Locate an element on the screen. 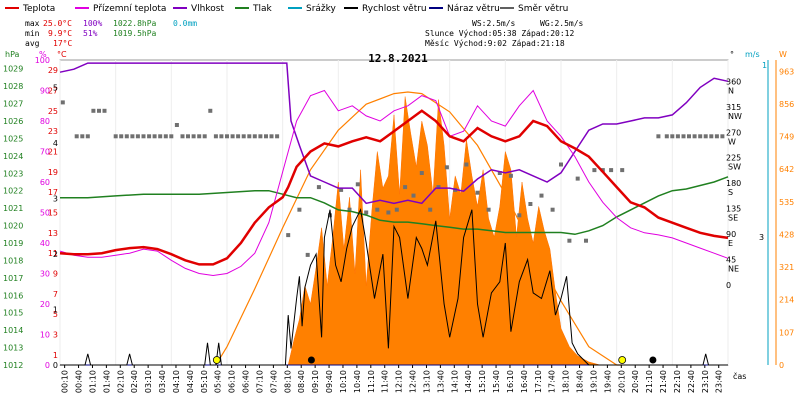 Image resolution: width=800 pixels, height=400 pixels. hpa-tick: 1024 is located at coordinates (13, 156).